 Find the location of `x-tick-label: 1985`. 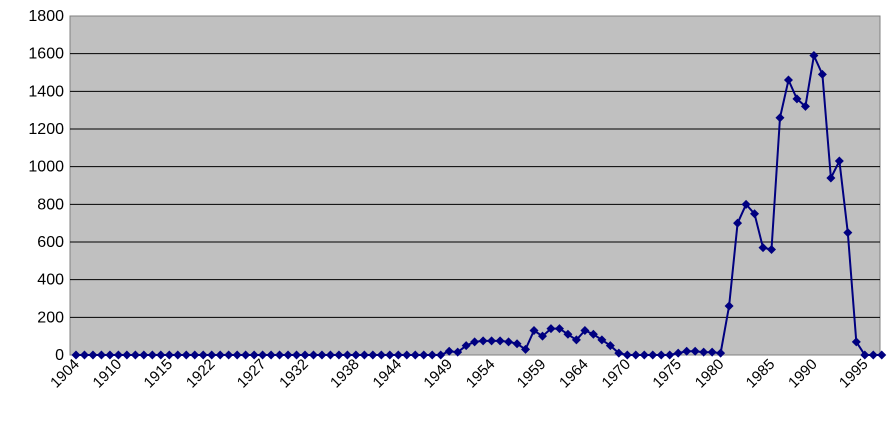

x-tick-label: 1985 is located at coordinates (761, 374).